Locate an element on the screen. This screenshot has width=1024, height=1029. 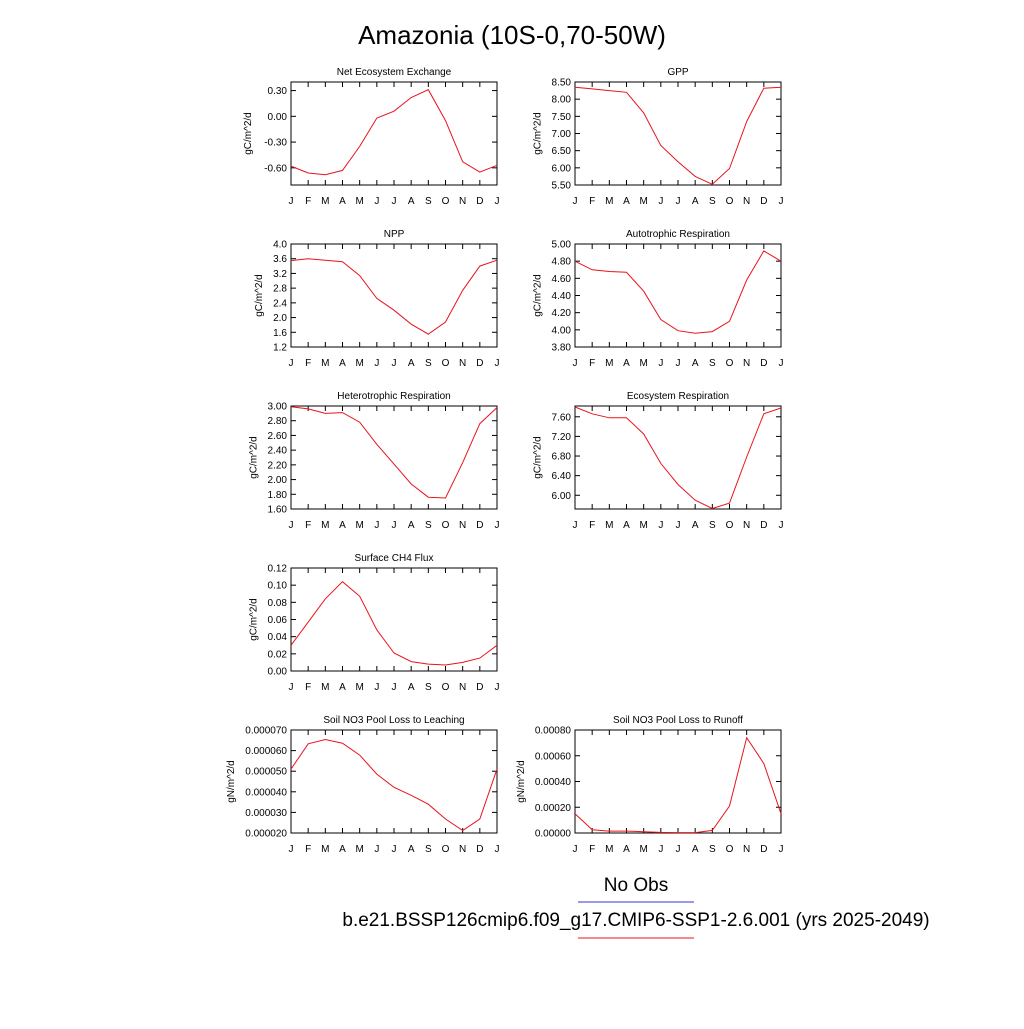
y-tick-label: 7.50 is located at coordinates (562, 117).